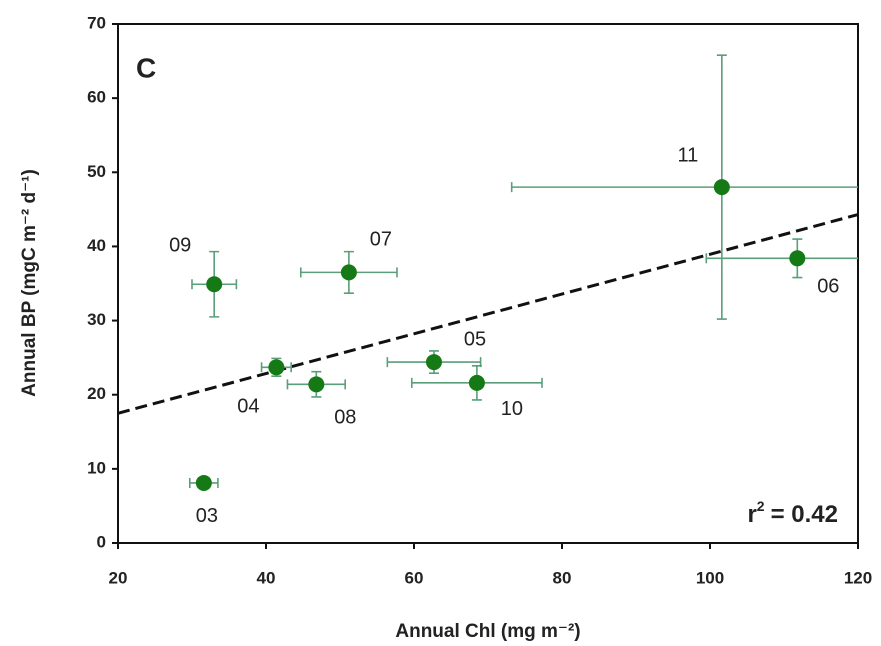  Describe the element at coordinates (180, 246) in the screenshot. I see `point-label: 09` at that location.